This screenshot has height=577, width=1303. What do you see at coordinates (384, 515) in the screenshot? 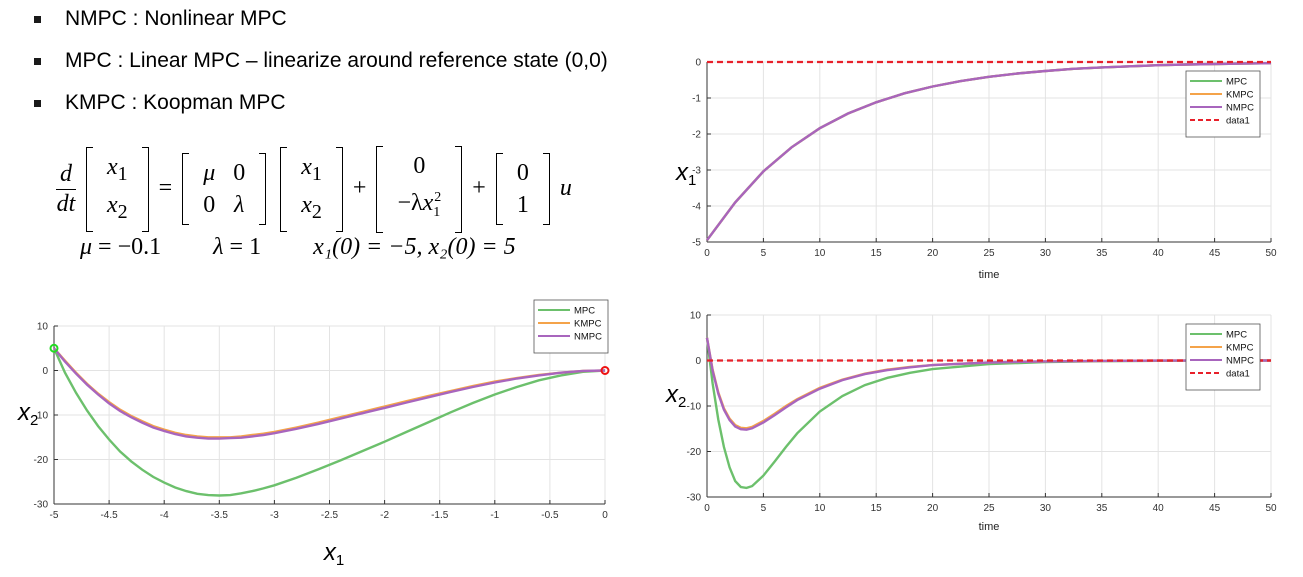
I see `x-tick-label: -2` at bounding box center [384, 515].